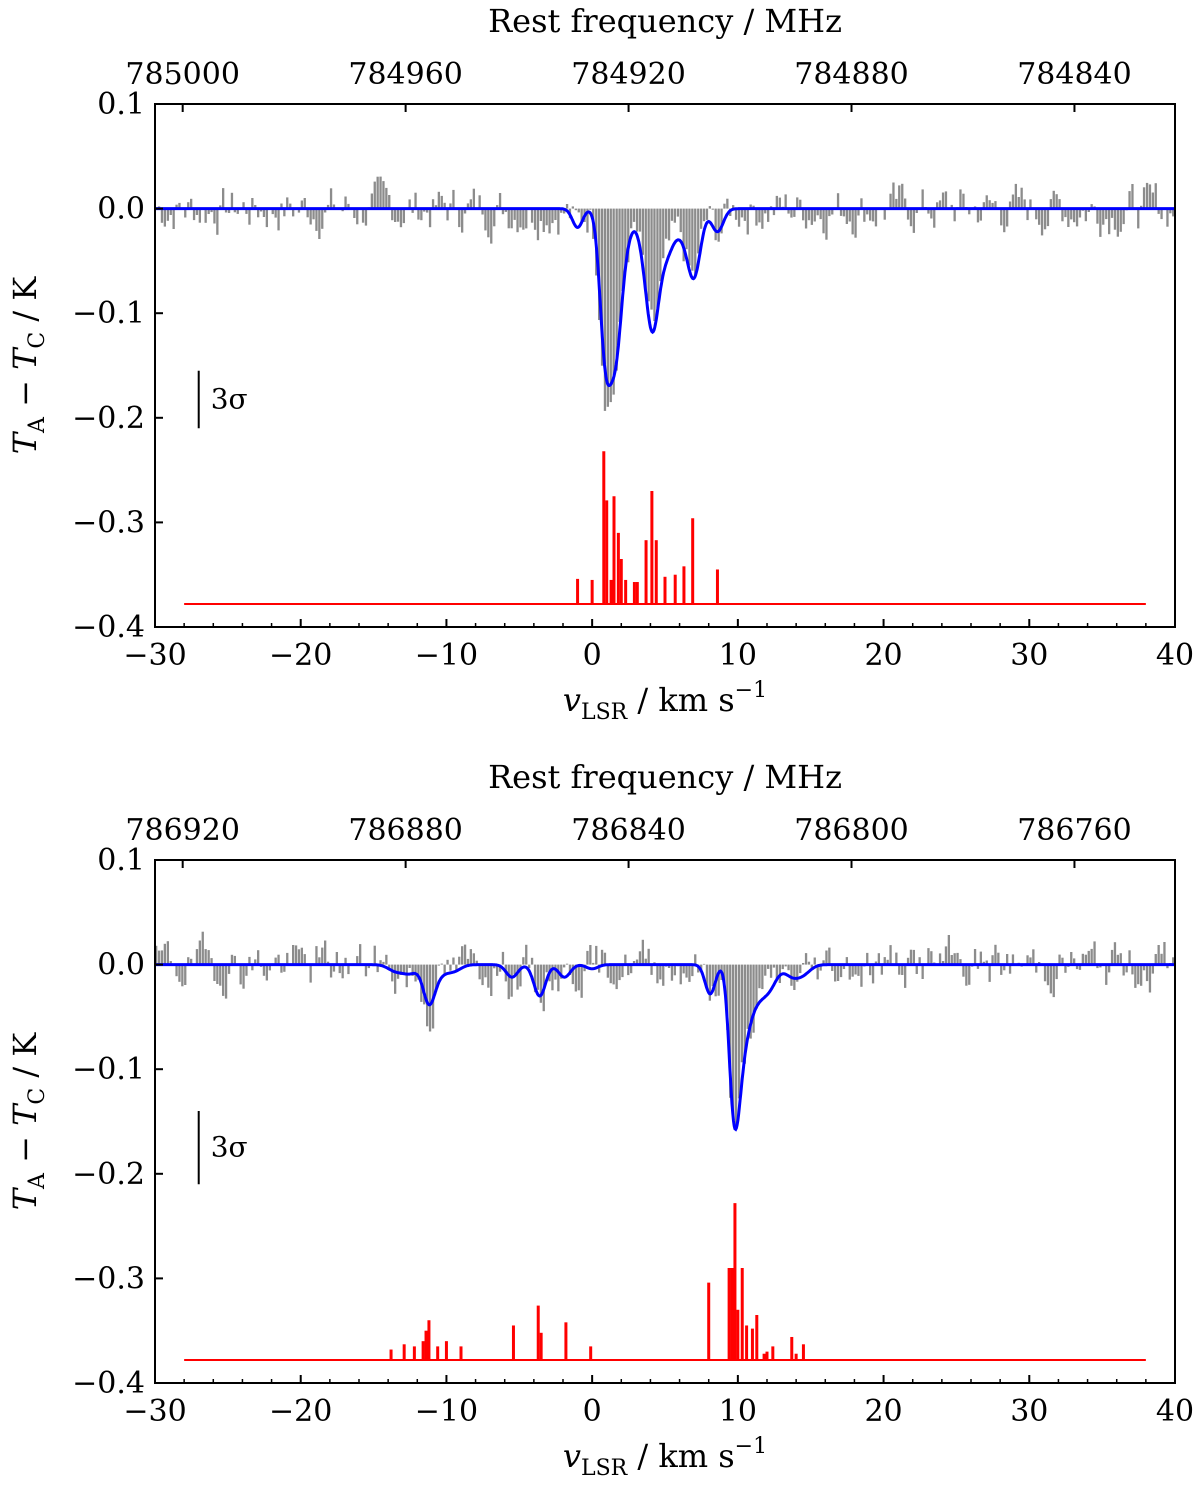  I want to click on frequency-axis-title: Rest frequency / MHz, so click(665, 777).